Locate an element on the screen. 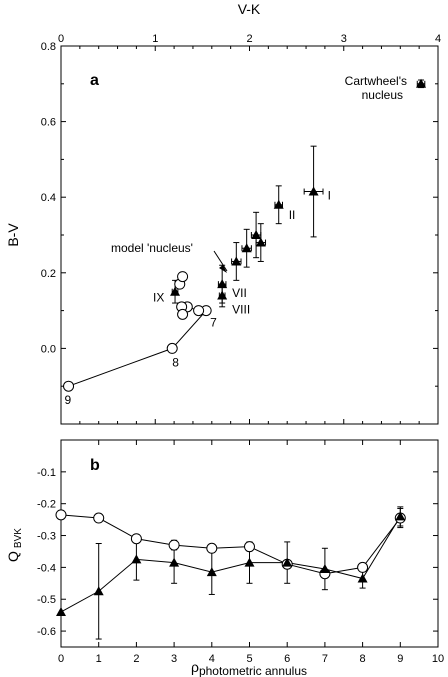  panel-a-xtick-label: 1 is located at coordinates (155, 39).